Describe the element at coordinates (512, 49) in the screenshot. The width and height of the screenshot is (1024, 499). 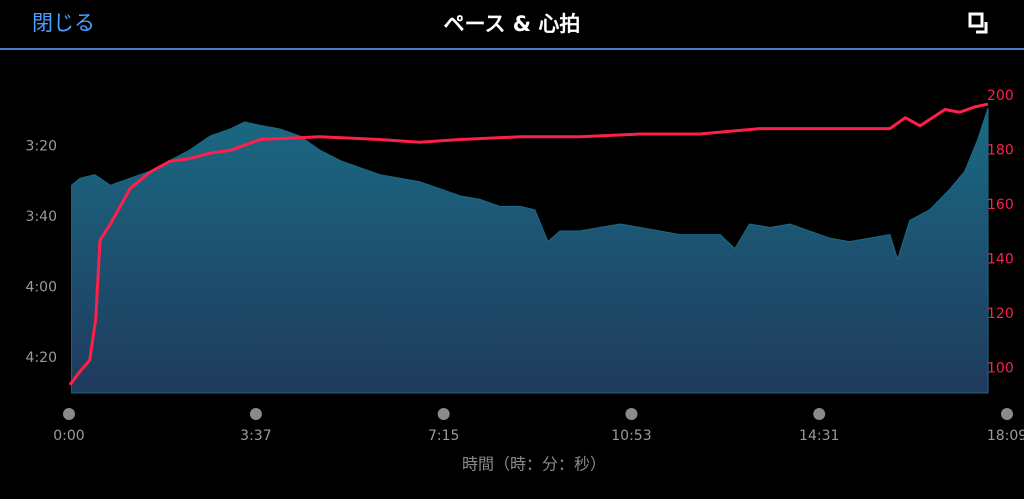
I see `header-divider` at that location.